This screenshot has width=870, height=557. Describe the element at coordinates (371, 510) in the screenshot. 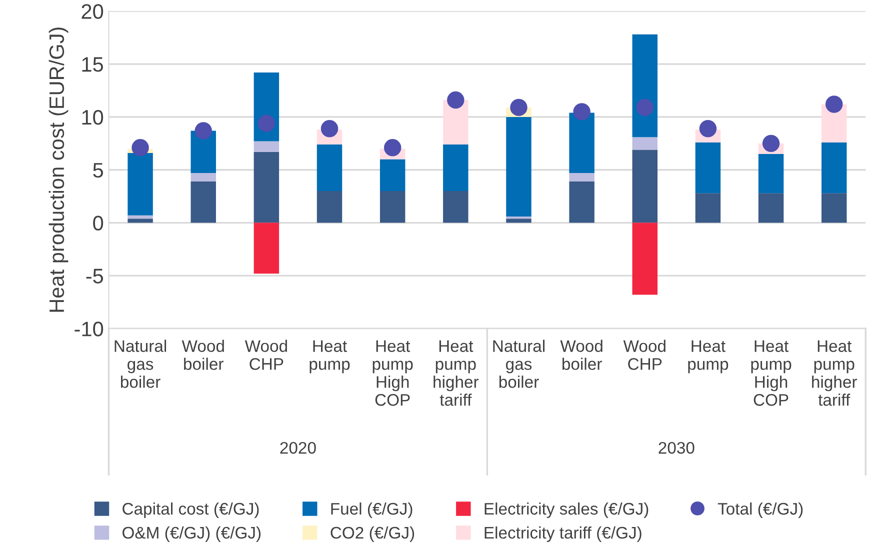

I see `legend-label: Fuel (€/GJ)` at that location.